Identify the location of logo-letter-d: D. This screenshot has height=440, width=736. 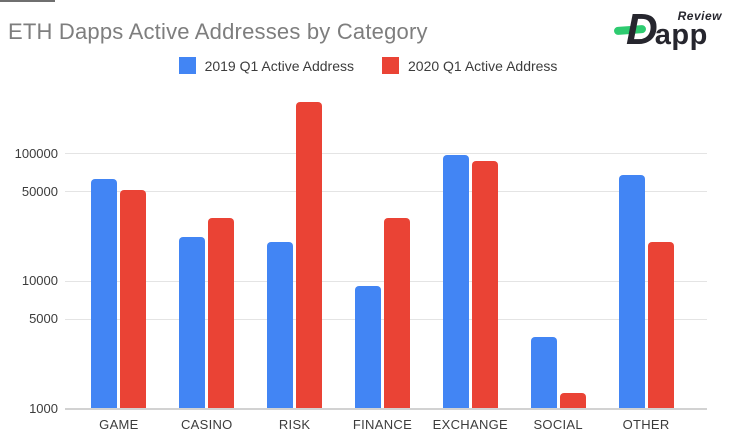
(642, 29).